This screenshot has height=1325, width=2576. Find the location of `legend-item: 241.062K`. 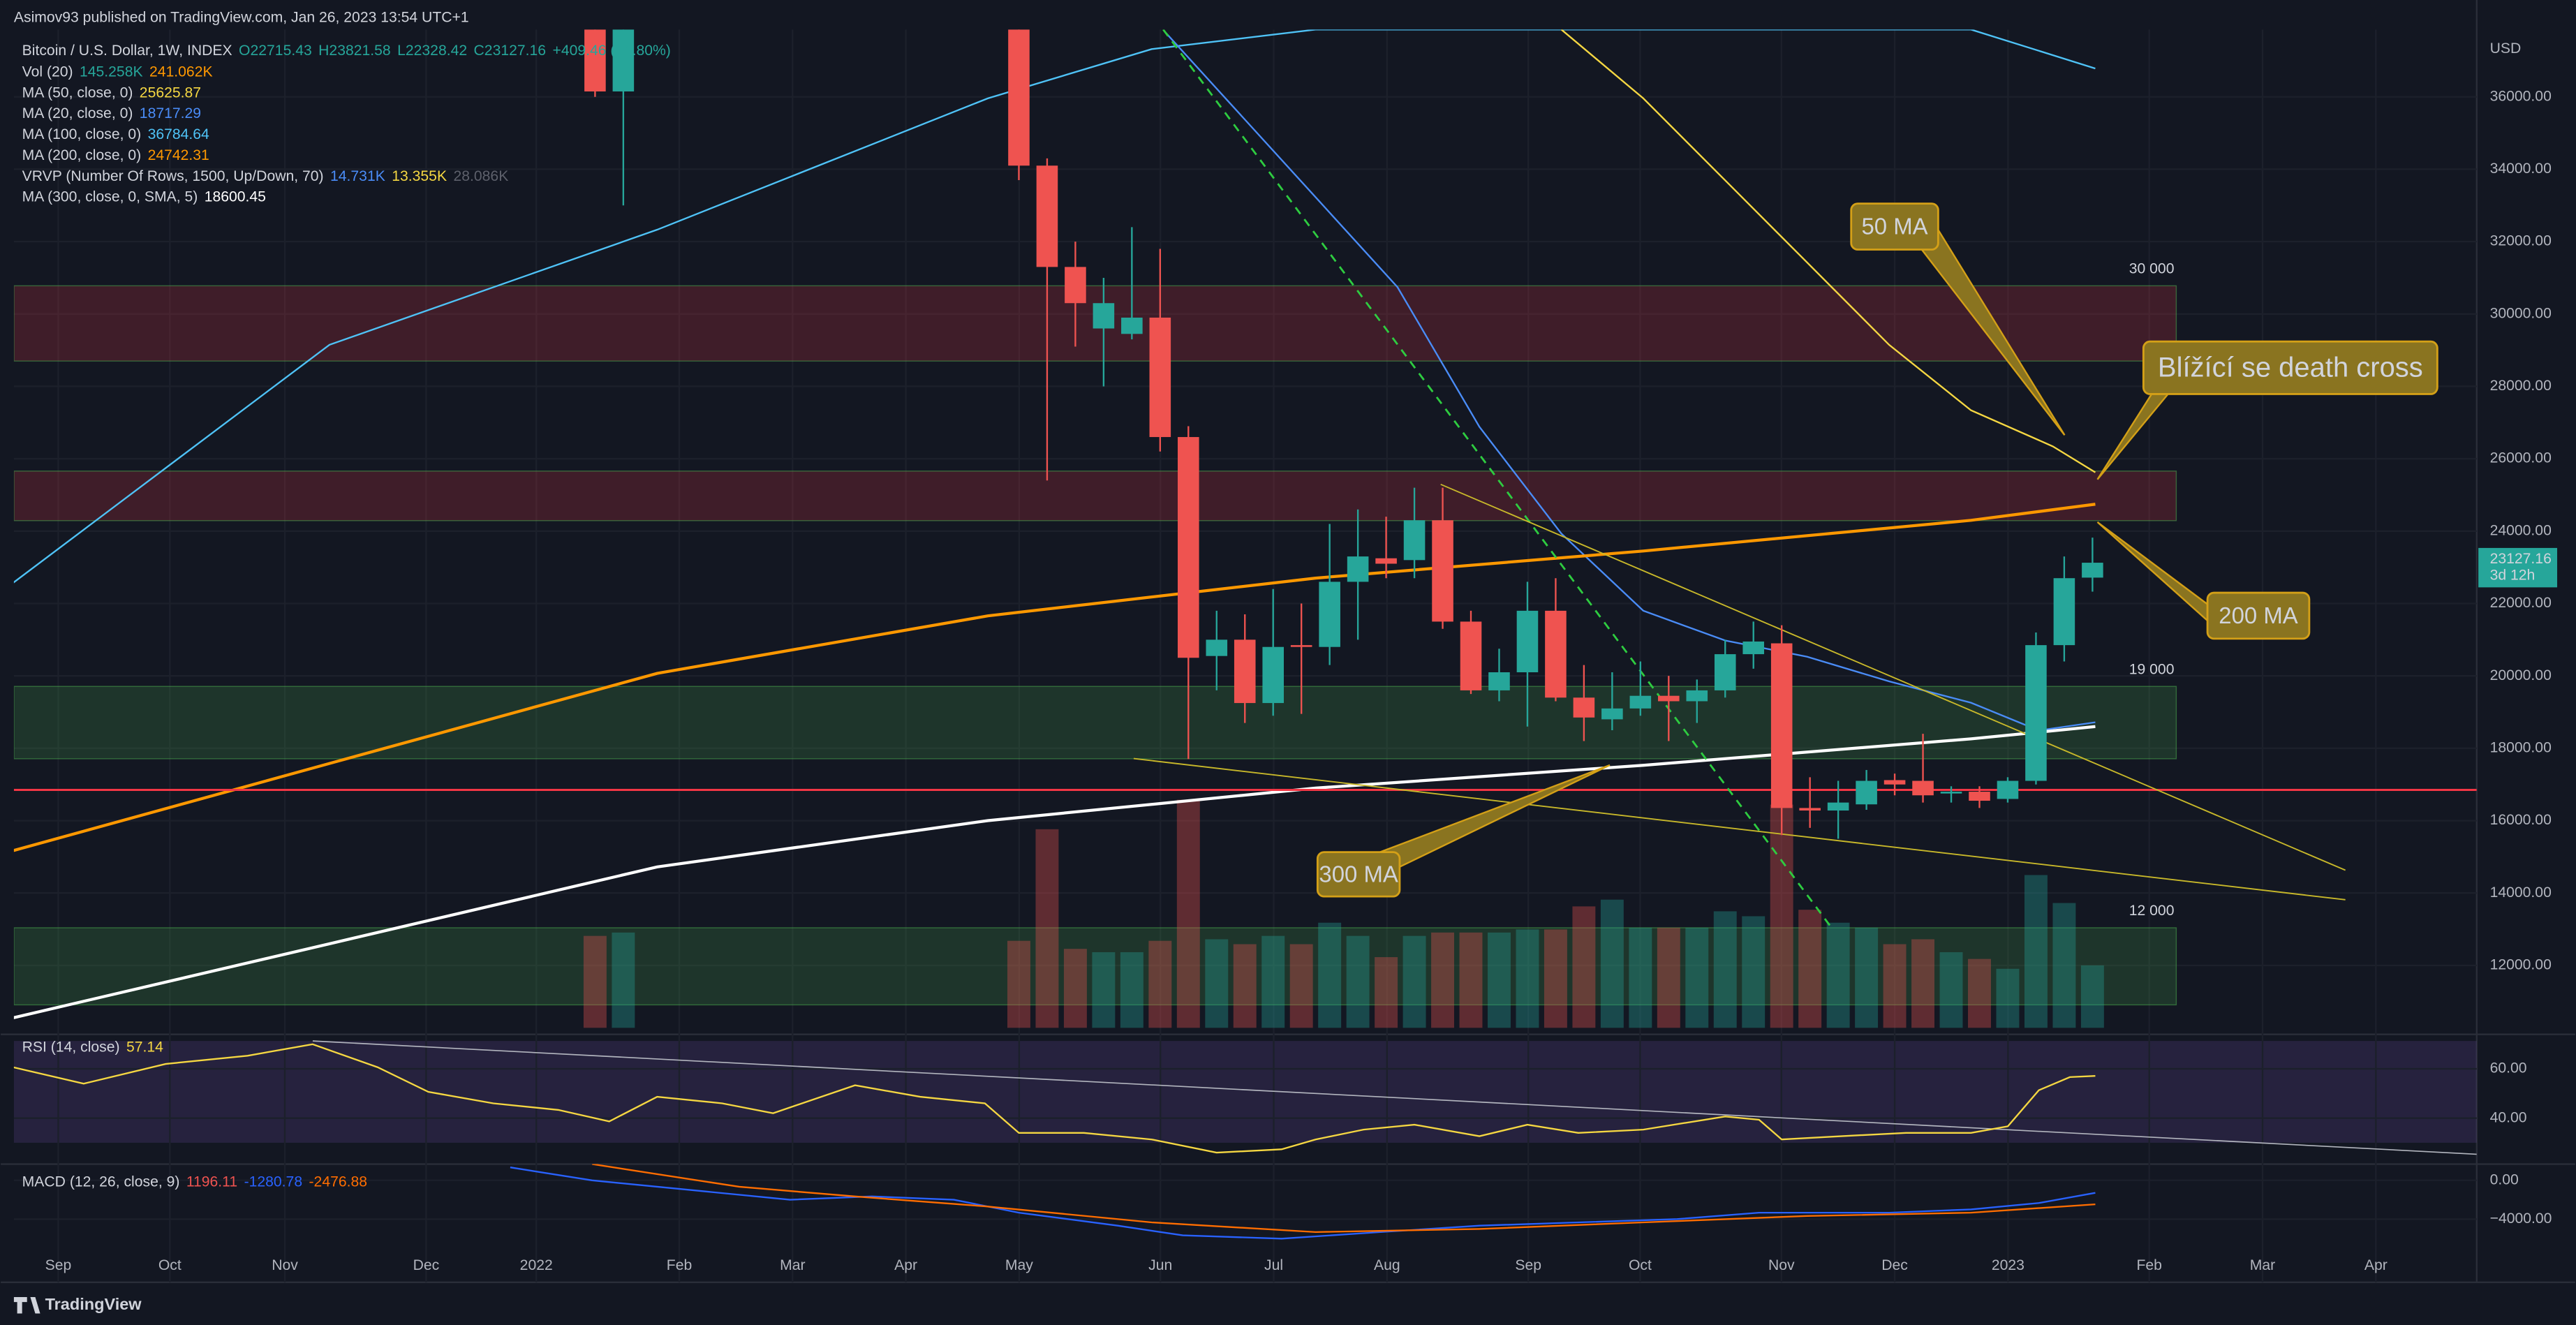

legend-item: 241.062K is located at coordinates (181, 72).